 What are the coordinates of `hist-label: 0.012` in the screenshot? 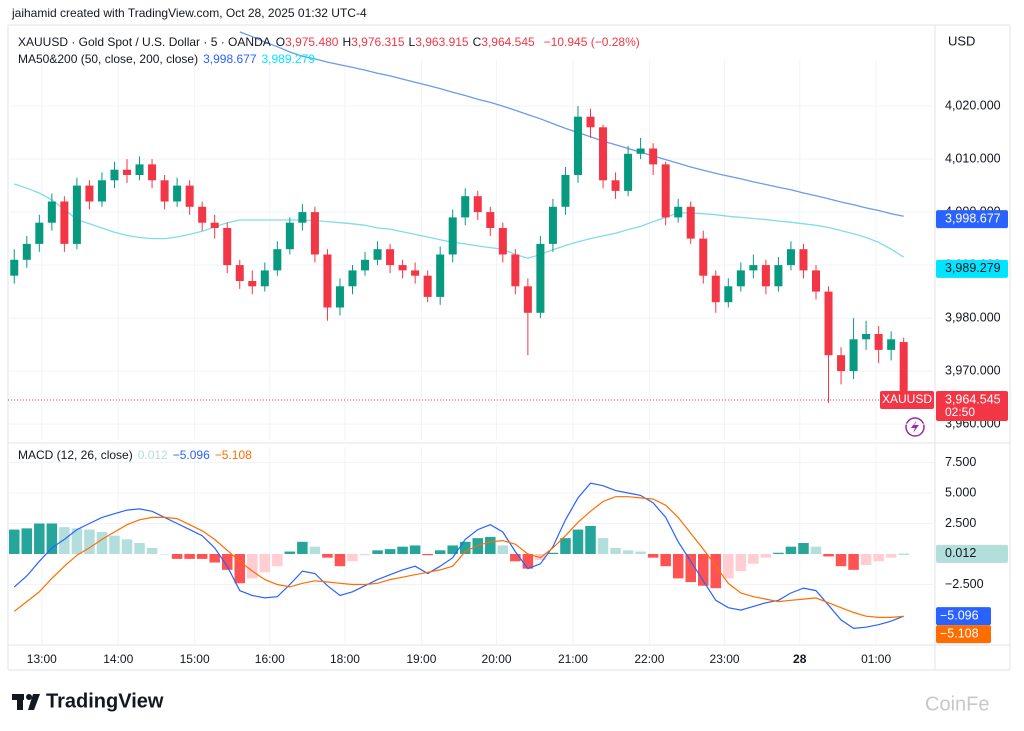 It's located at (960, 553).